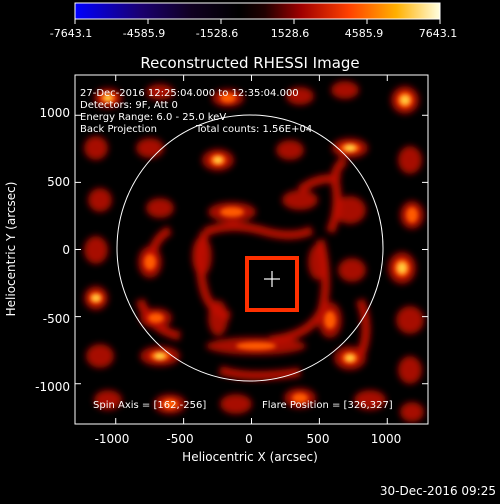 The image size is (500, 504). Describe the element at coordinates (153, 117) in the screenshot. I see `energy-range-text: Energy Range: 6.0 - 25.0 keV` at that location.